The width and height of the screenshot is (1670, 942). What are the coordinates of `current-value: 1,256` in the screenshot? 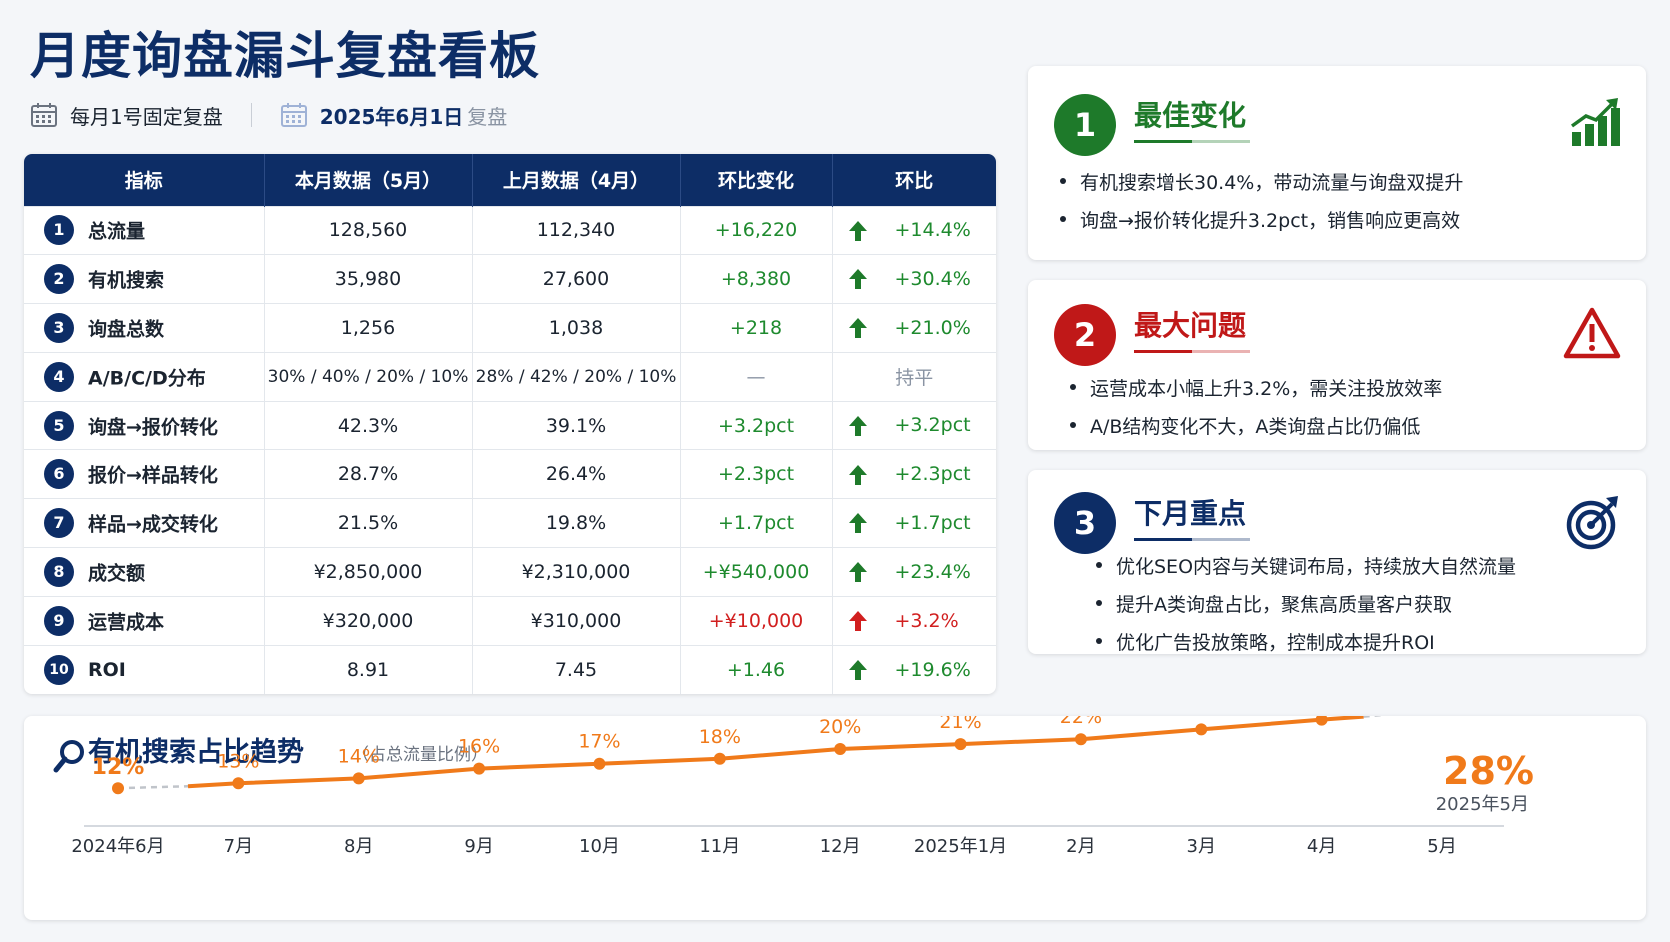 It's located at (368, 328).